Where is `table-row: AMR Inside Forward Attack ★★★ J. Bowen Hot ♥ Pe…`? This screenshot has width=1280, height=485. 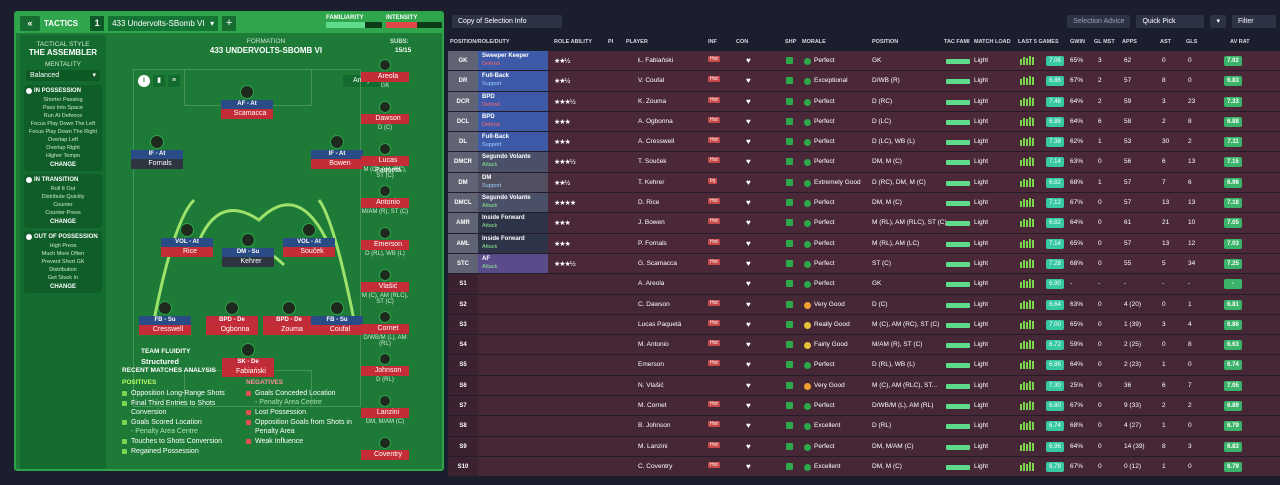 table-row: AMR Inside Forward Attack ★★★ J. Bowen Hot ♥ Pe… is located at coordinates (864, 223).